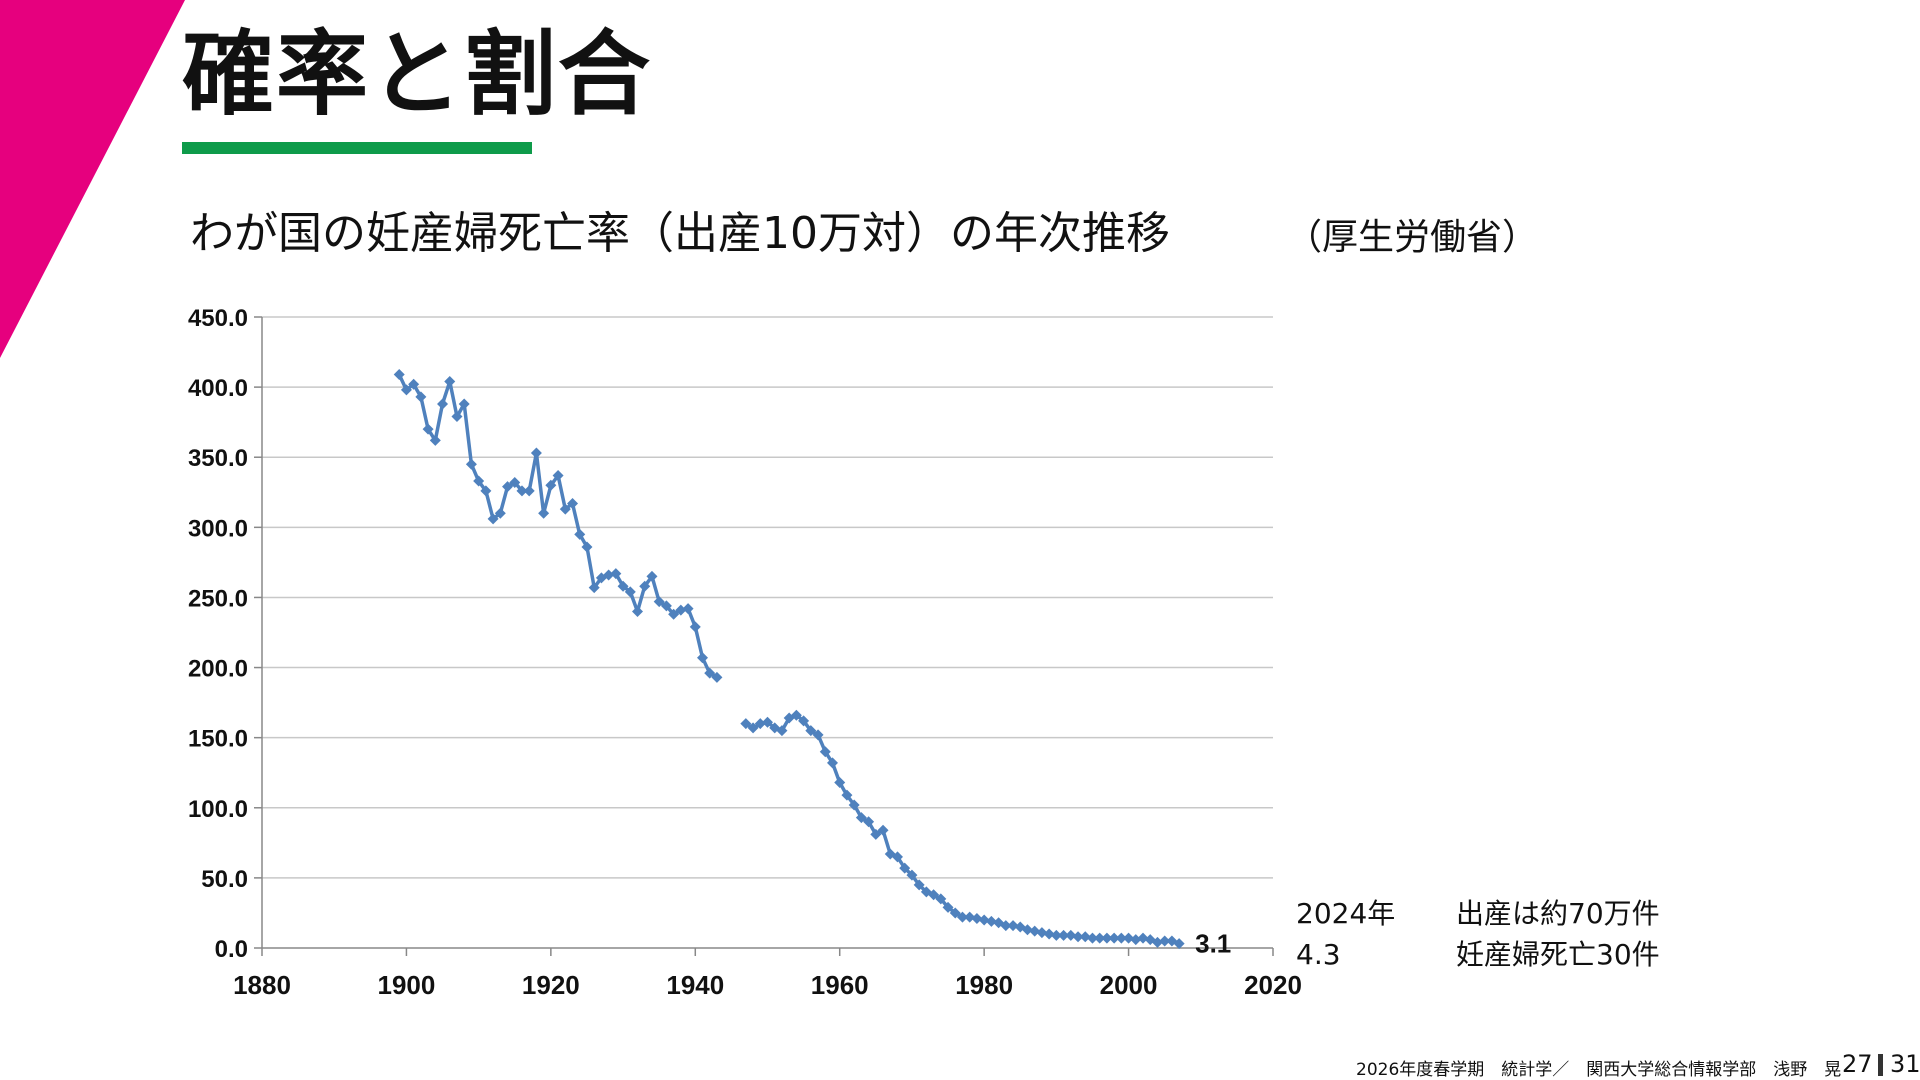 This screenshot has width=1920, height=1080. Describe the element at coordinates (1558, 954) in the screenshot. I see `note-deaths: 妊産婦死亡30件` at that location.